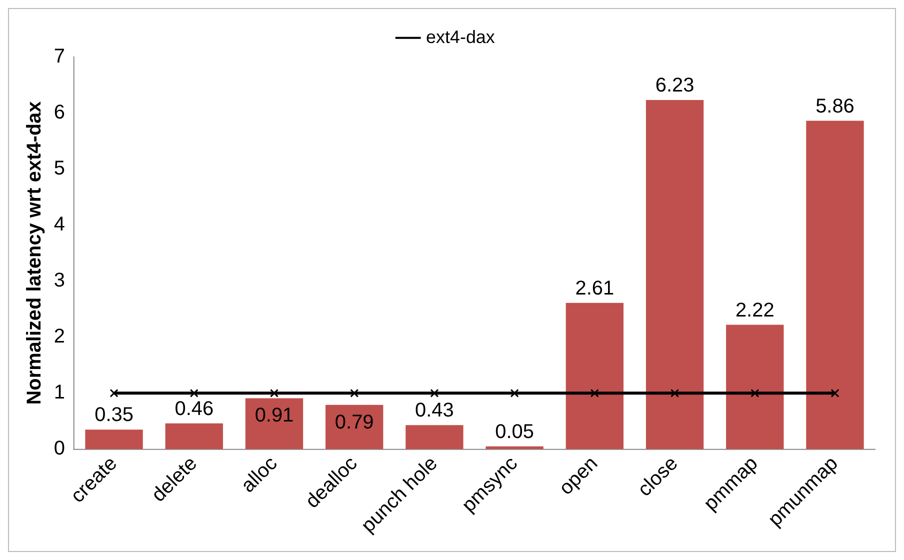 The width and height of the screenshot is (904, 560). I want to click on data-label: 0.35, so click(114, 415).